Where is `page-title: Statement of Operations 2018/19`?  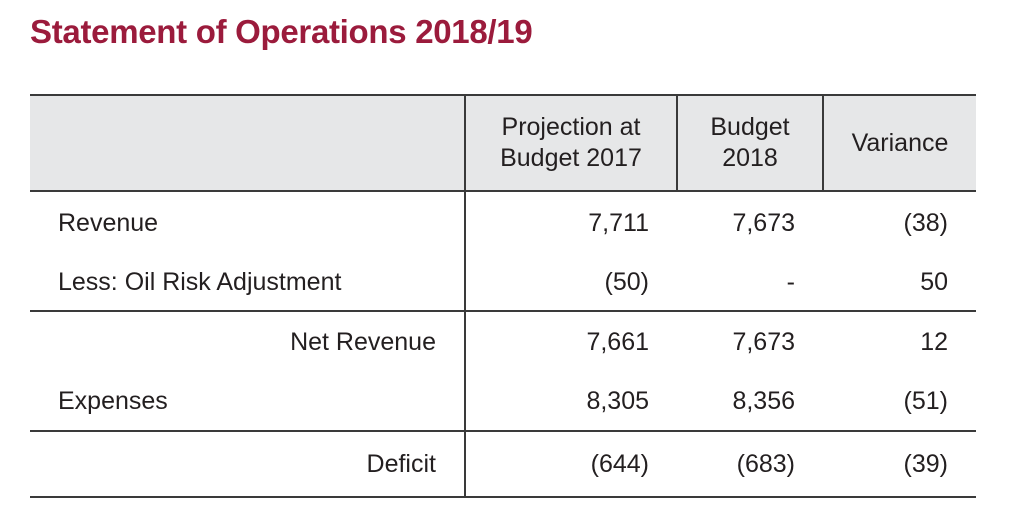 page-title: Statement of Operations 2018/19 is located at coordinates (281, 31).